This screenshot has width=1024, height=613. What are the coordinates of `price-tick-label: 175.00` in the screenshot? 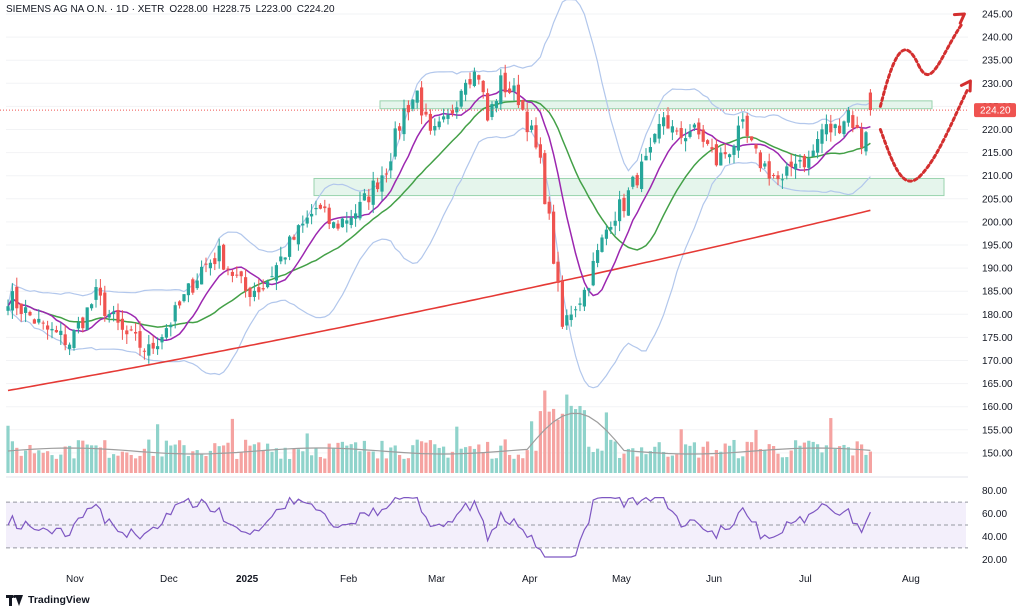 It's located at (997, 338).